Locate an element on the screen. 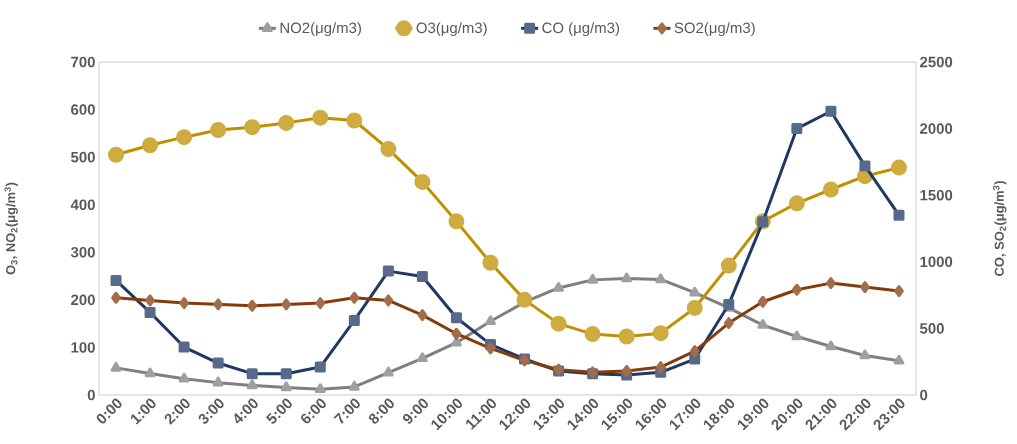 The width and height of the screenshot is (1017, 444). legend-label: O3(μg/m3) is located at coordinates (451, 29).